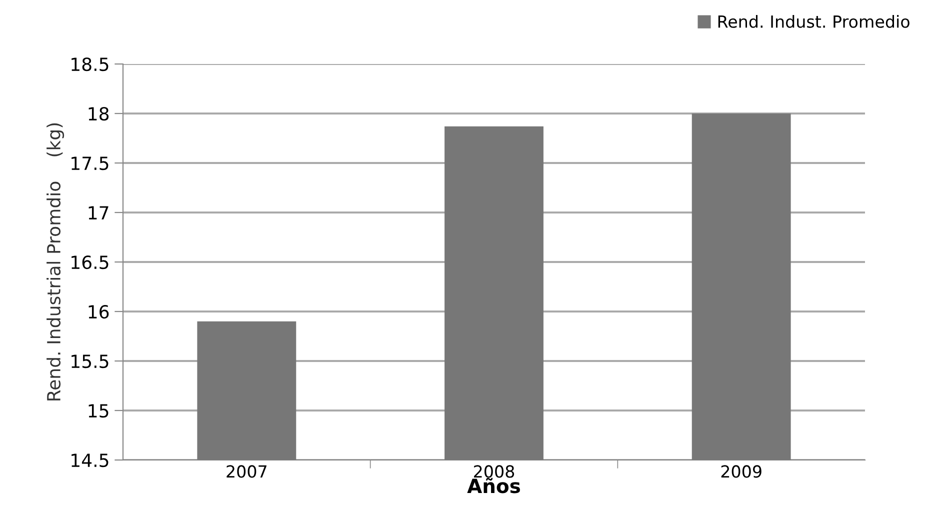  What do you see at coordinates (90, 163) in the screenshot?
I see `y-tick-label: 17.5` at bounding box center [90, 163].